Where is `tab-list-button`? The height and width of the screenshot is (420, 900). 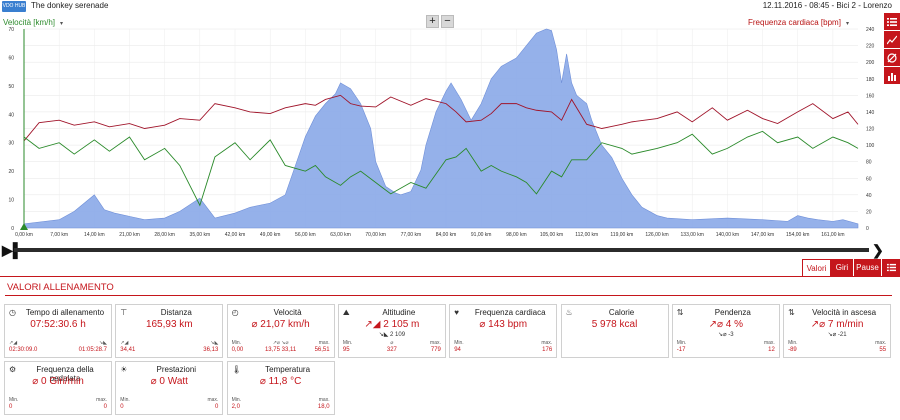
tab-list-button is located at coordinates (891, 267).